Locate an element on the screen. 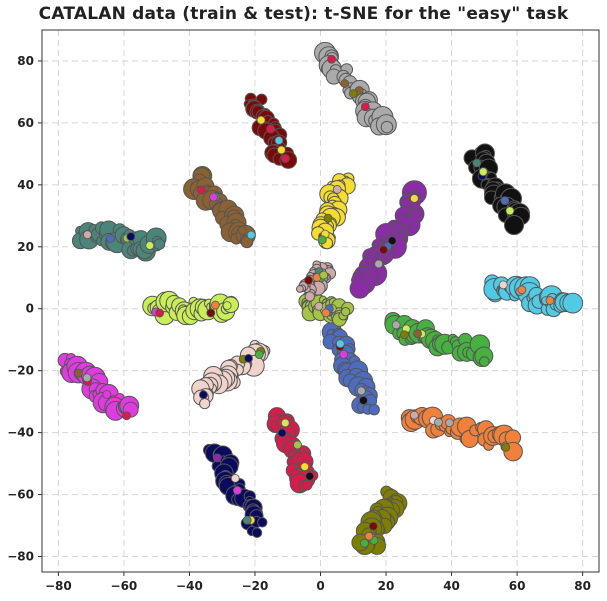 This screenshot has width=607, height=601. x-tick-label: 0 is located at coordinates (320, 586).